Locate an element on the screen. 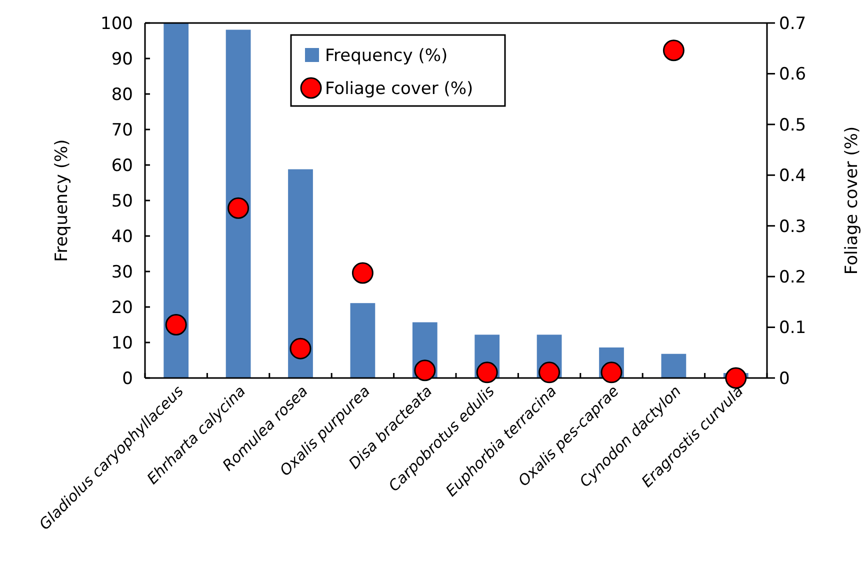 The height and width of the screenshot is (568, 867). y2-tick-label: 0.6 is located at coordinates (792, 74).